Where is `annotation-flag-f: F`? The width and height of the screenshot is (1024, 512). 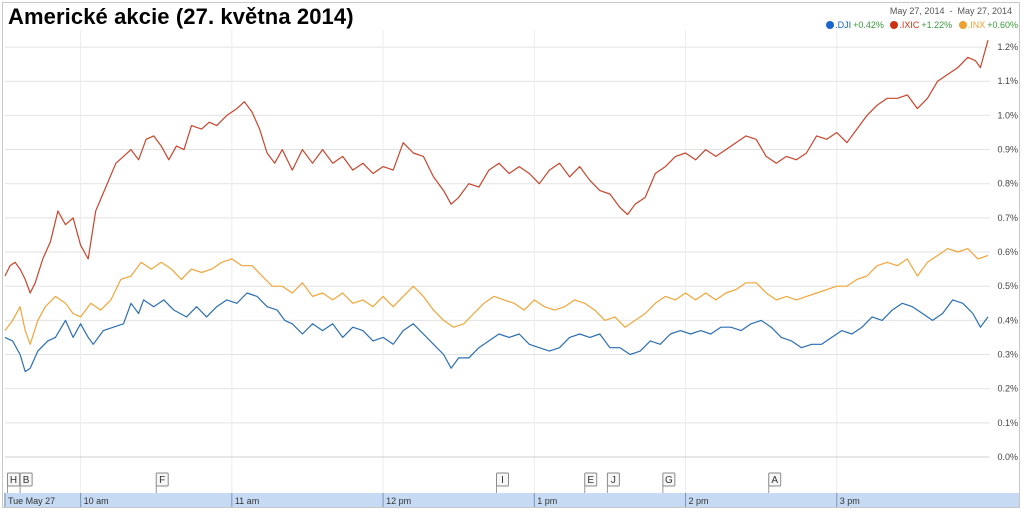 annotation-flag-f: F is located at coordinates (162, 479).